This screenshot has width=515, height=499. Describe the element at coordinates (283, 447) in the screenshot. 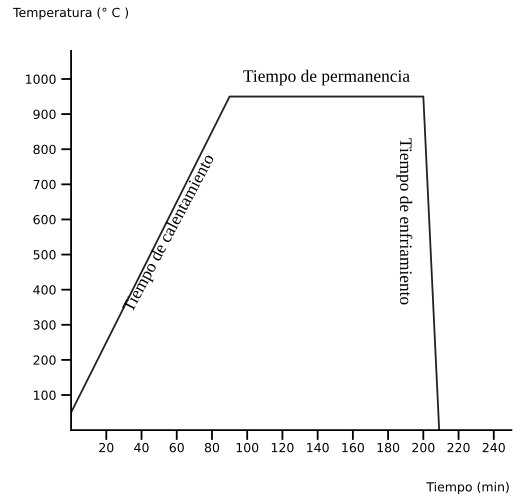

I see `x-tick-label: 120` at that location.